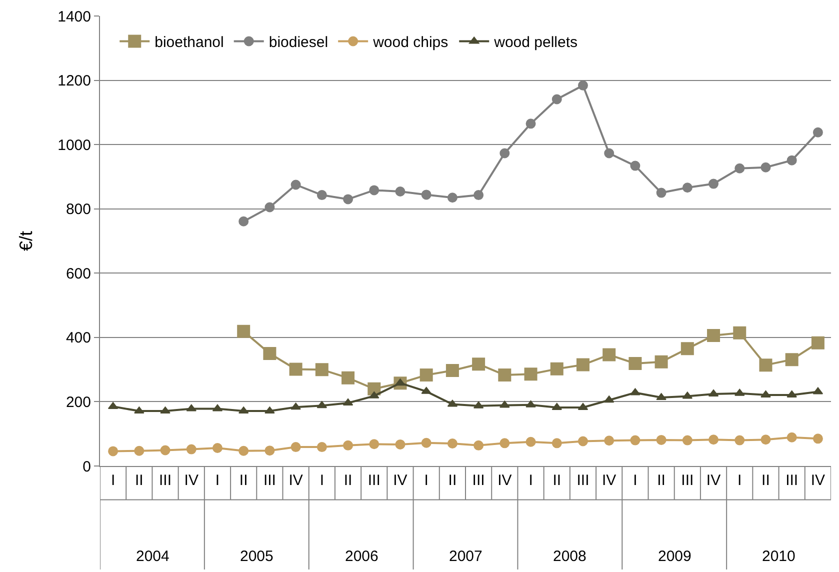  What do you see at coordinates (361, 556) in the screenshot?
I see `text: 2006` at bounding box center [361, 556].